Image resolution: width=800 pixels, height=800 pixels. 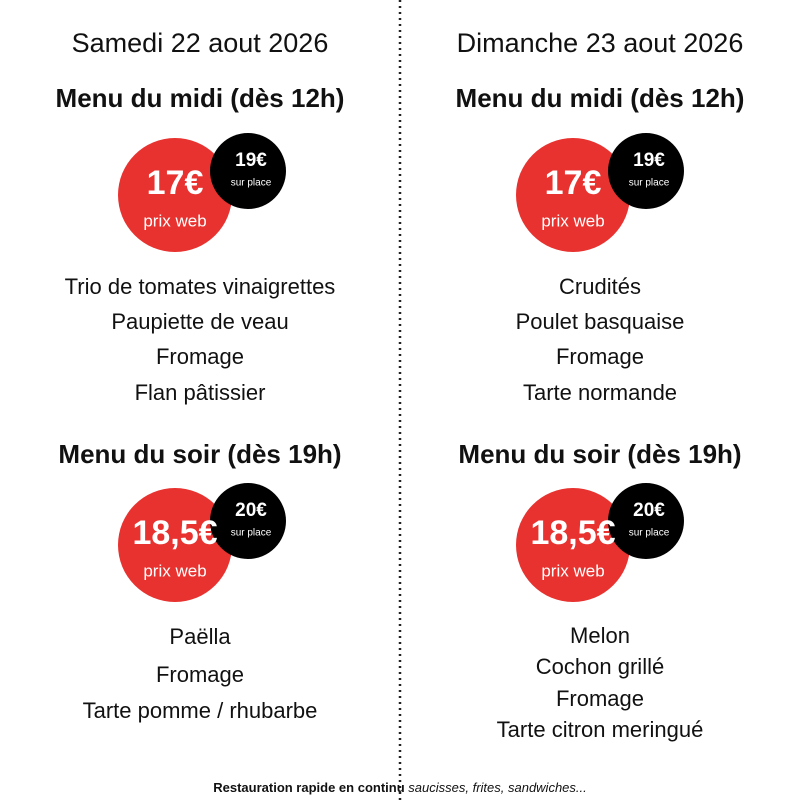 I want to click on menu-item: Paëlla, so click(x=200, y=636).